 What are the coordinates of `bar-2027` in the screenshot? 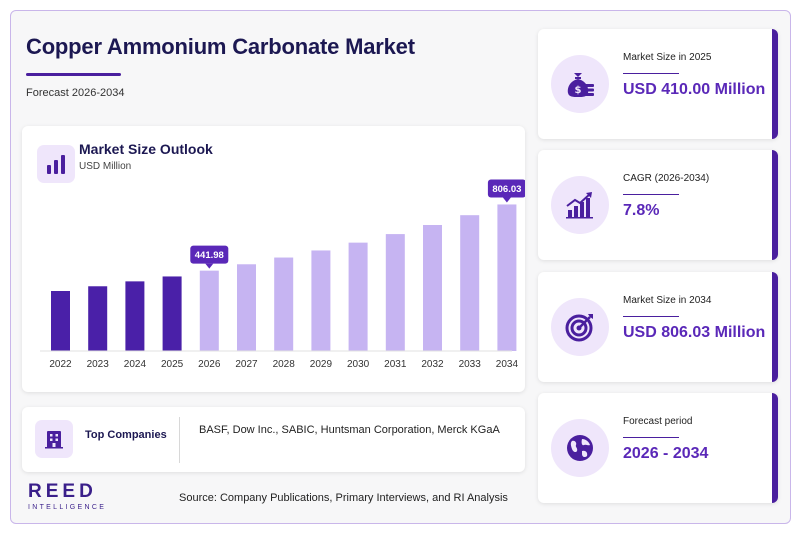 It's located at (246, 307).